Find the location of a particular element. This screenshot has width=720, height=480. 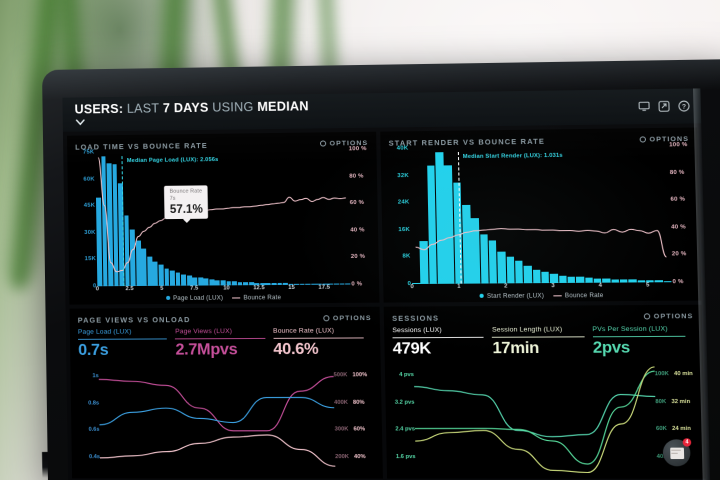

mini-axis-left: 1s 0.8s 0.6s 0.4s is located at coordinates (86, 420).